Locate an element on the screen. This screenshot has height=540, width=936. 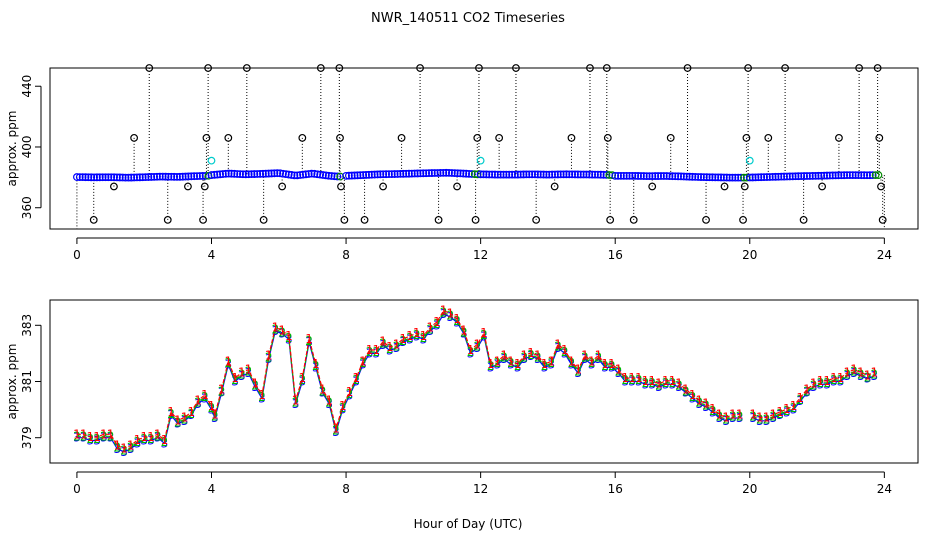
flagged-point is located at coordinates (480, 160).